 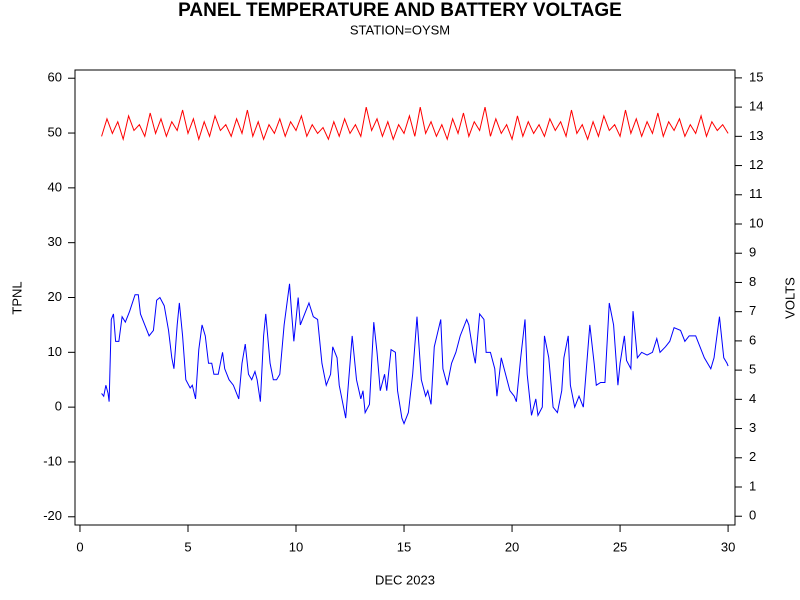 What do you see at coordinates (16, 297) in the screenshot?
I see `y-axis-label: TPNL` at bounding box center [16, 297].